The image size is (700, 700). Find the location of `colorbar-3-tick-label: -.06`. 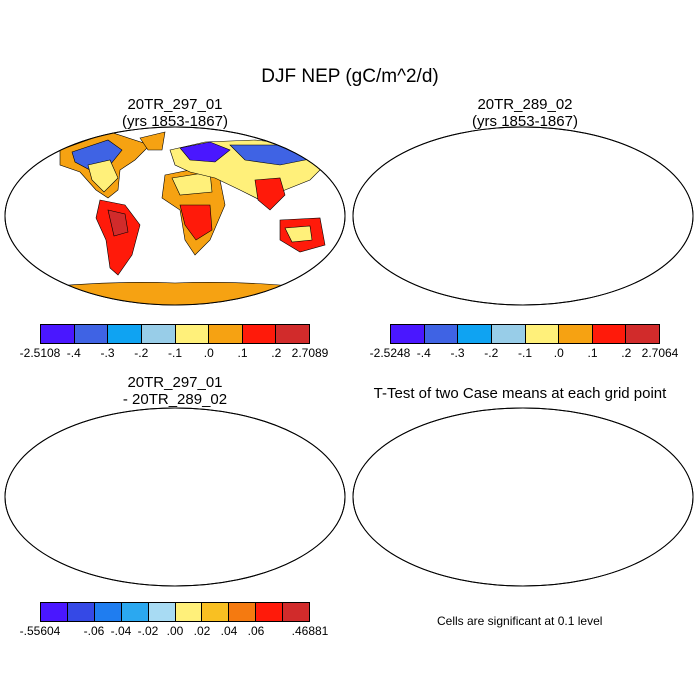

colorbar-3-tick-label: -.06 is located at coordinates (94, 631).